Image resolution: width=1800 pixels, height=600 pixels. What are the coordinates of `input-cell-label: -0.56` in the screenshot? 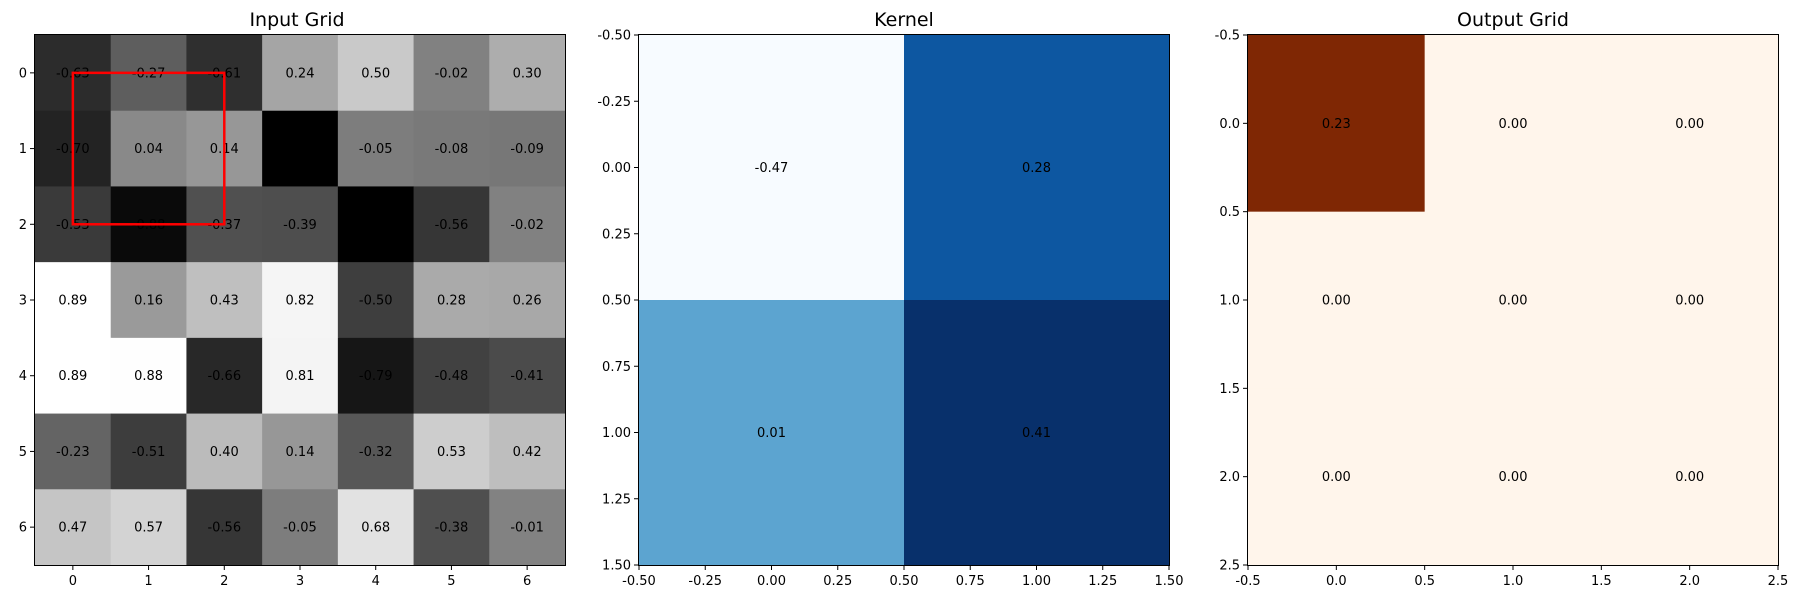 It's located at (452, 225).